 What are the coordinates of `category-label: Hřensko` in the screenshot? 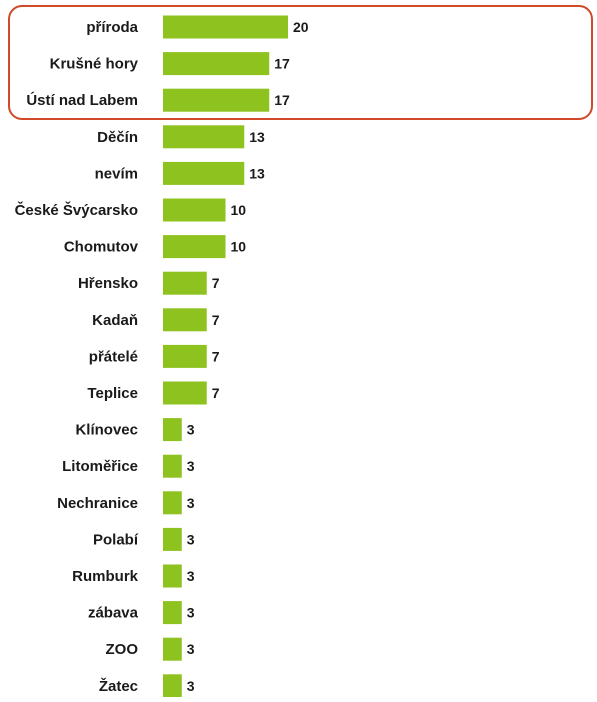 It's located at (108, 283).